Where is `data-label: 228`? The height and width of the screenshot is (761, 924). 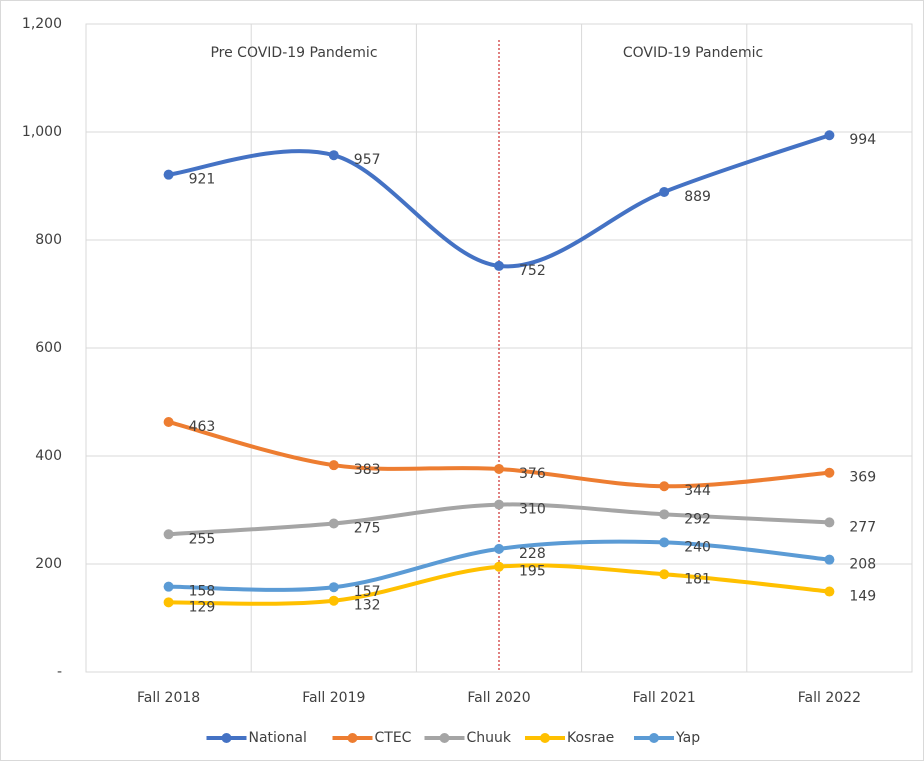 data-label: 228 is located at coordinates (532, 554).